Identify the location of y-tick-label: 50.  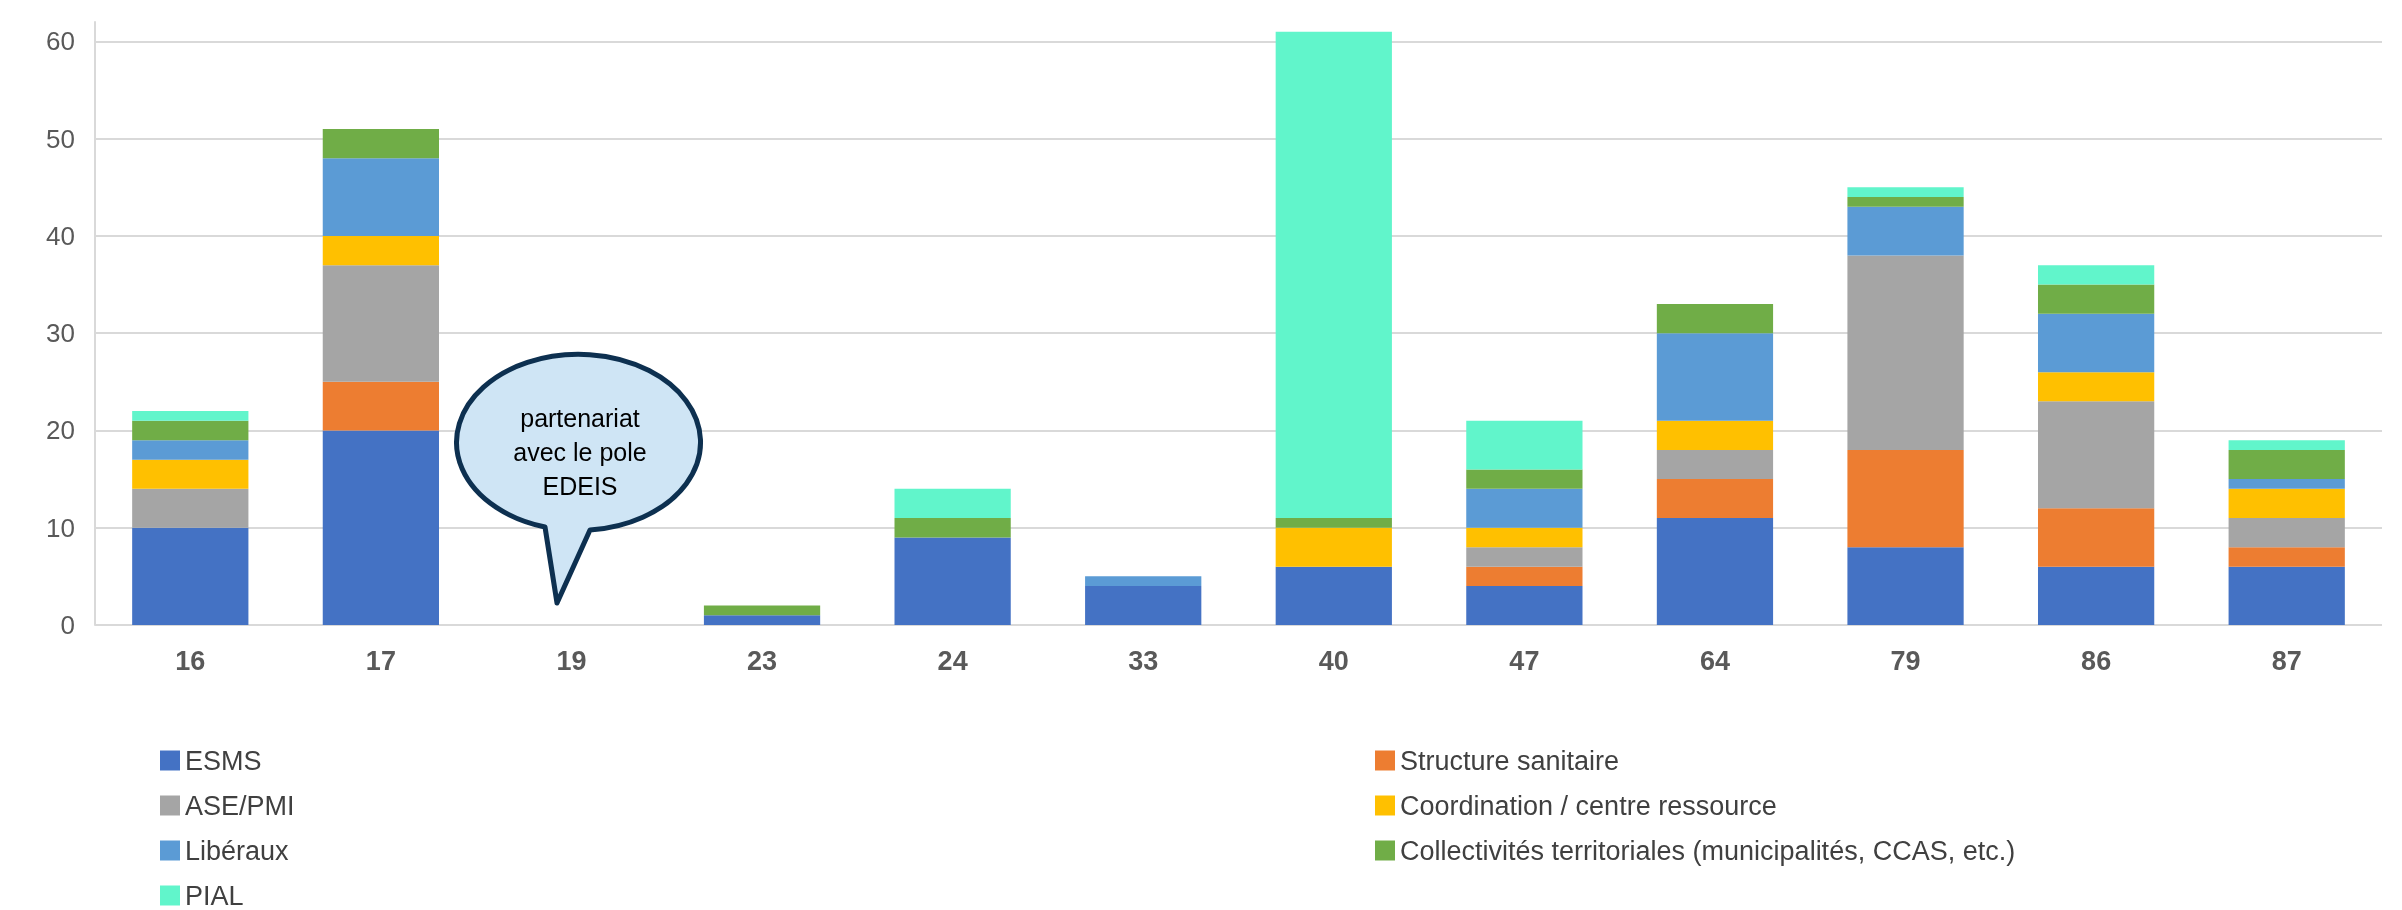
(60, 138).